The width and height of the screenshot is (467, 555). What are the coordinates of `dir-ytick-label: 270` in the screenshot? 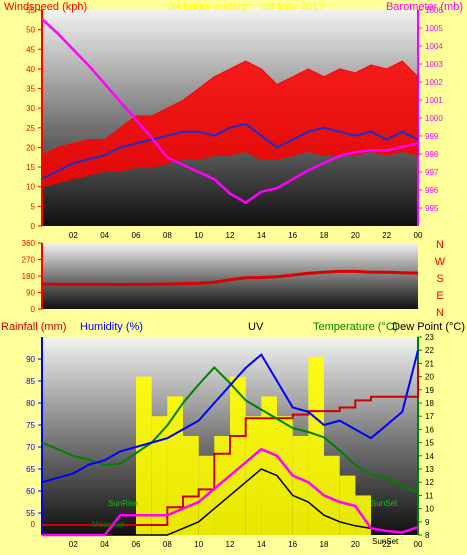 It's located at (29, 260).